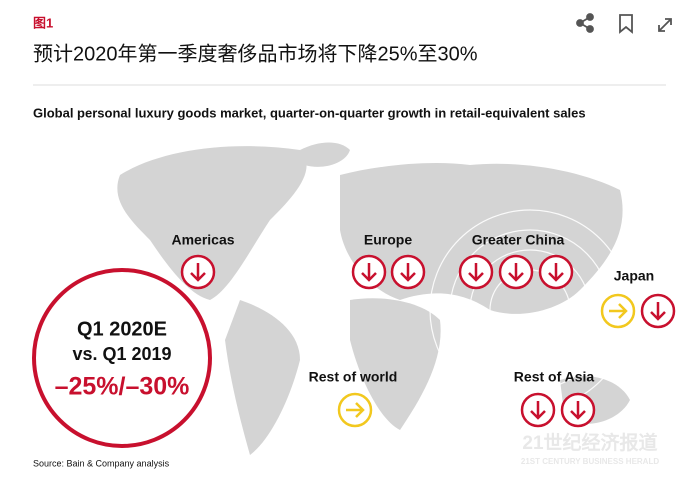 Image resolution: width=699 pixels, height=481 pixels. Describe the element at coordinates (589, 442) in the screenshot. I see `watermark: 21世纪经济报道` at that location.